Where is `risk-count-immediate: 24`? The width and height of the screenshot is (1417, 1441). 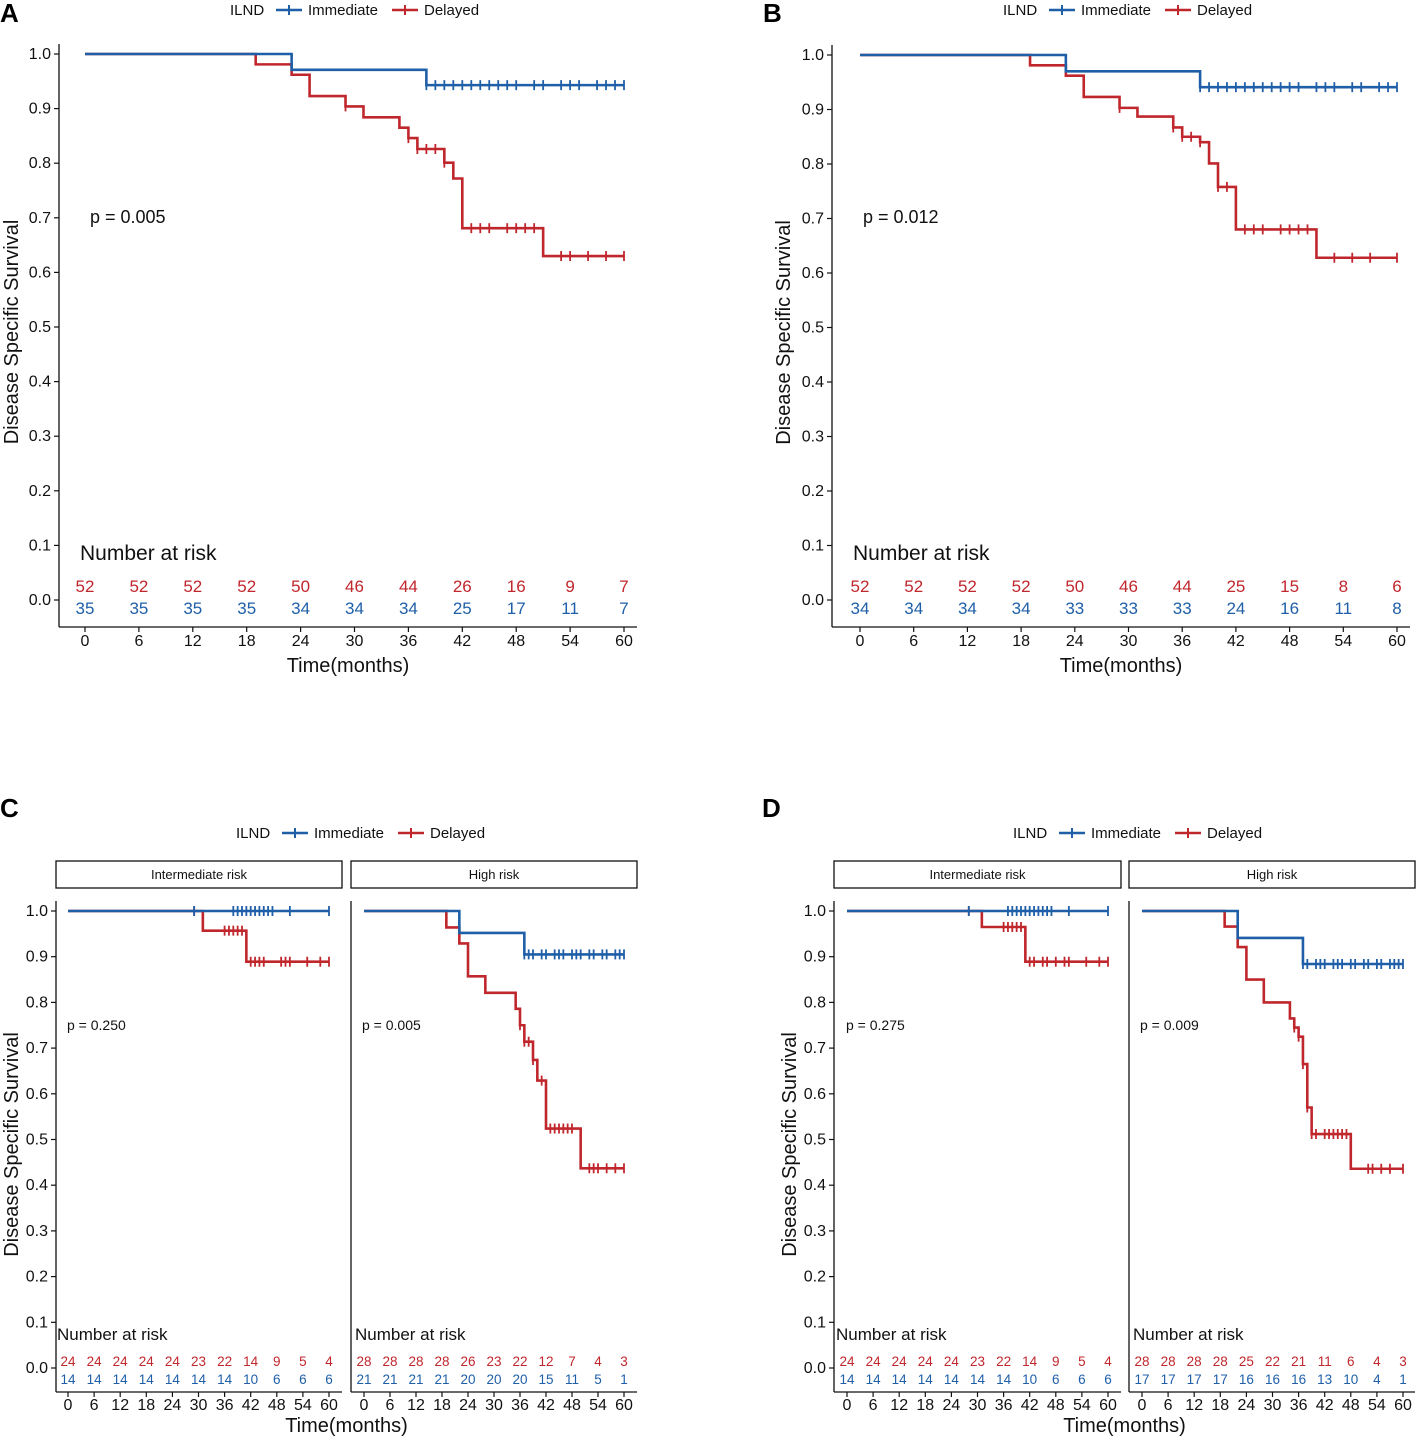 risk-count-immediate: 24 is located at coordinates (1235, 608).